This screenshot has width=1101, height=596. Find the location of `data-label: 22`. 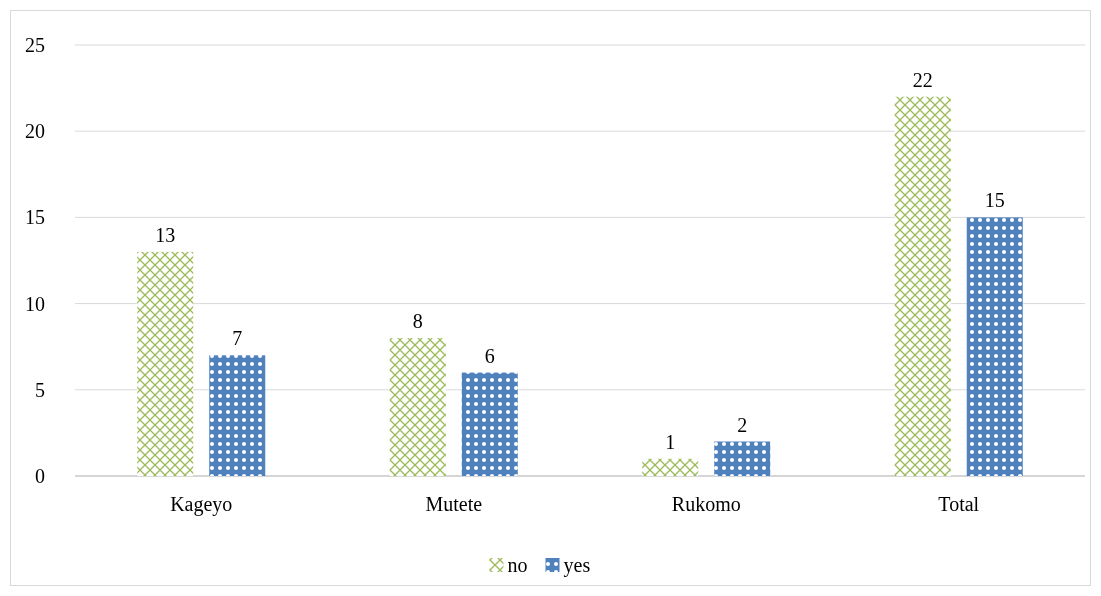

data-label: 22 is located at coordinates (922, 79).